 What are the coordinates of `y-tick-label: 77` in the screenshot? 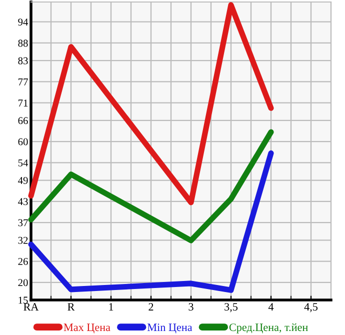 It's located at (23, 82).